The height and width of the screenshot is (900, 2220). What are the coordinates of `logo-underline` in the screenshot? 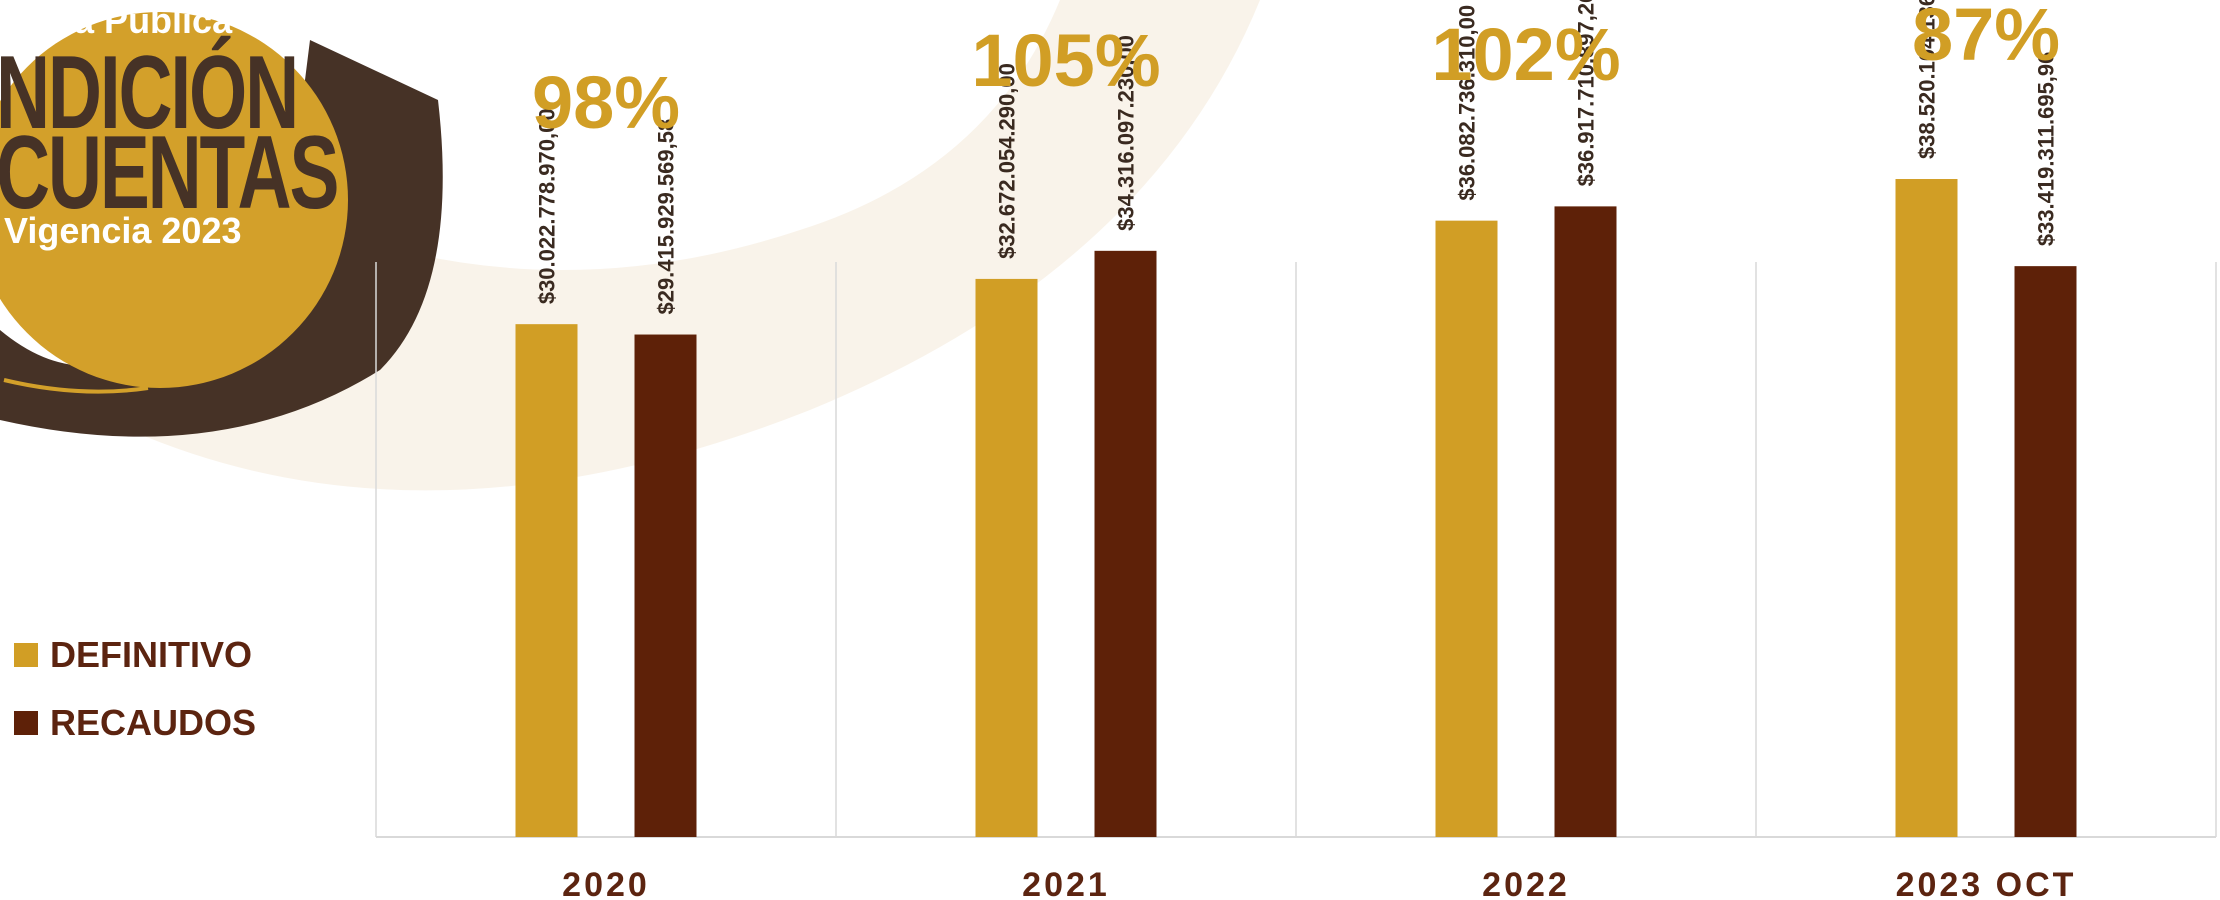 It's located at (76, 386).